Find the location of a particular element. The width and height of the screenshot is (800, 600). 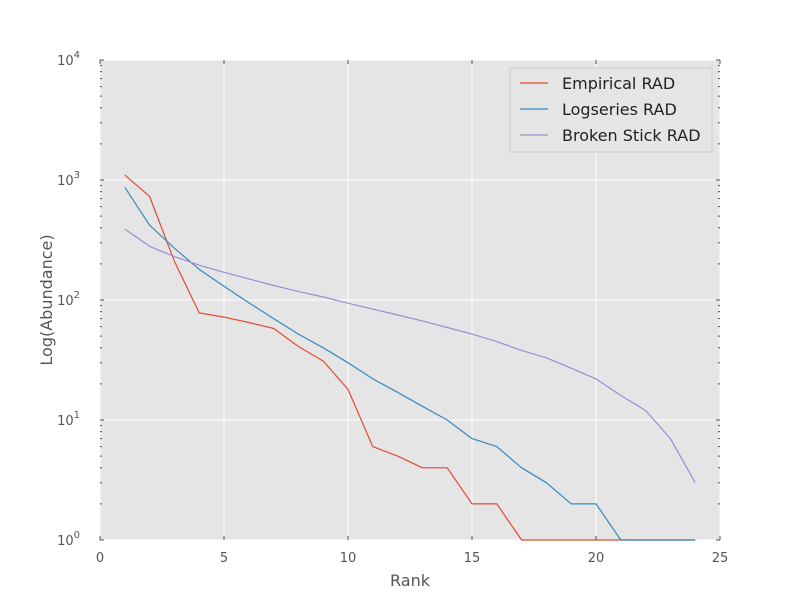

legend-box is located at coordinates (611, 110).